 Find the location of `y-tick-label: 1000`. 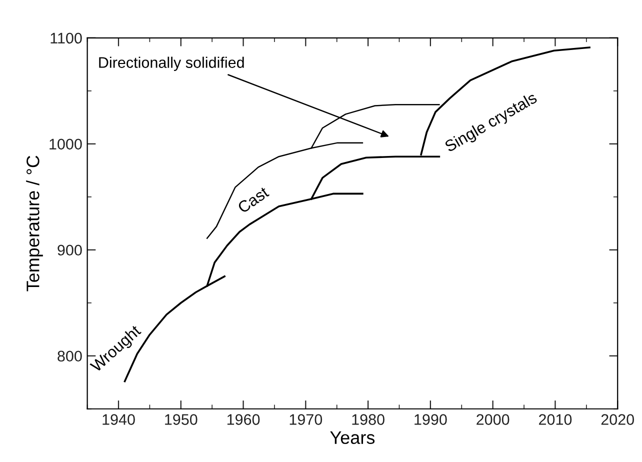

y-tick-label: 1000 is located at coordinates (66, 144).